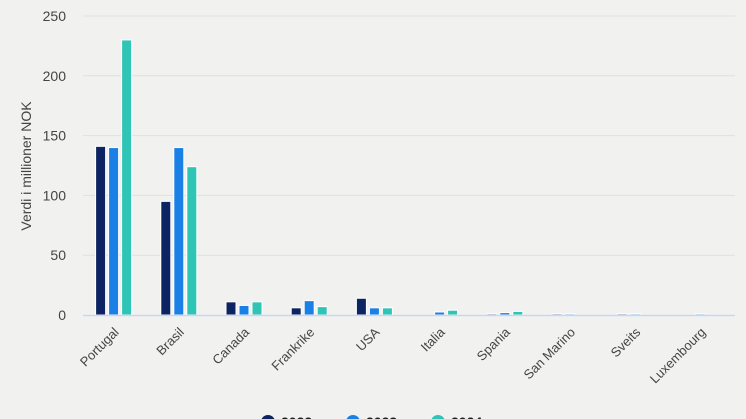  I want to click on x-tick-label: Portugal, so click(99, 346).